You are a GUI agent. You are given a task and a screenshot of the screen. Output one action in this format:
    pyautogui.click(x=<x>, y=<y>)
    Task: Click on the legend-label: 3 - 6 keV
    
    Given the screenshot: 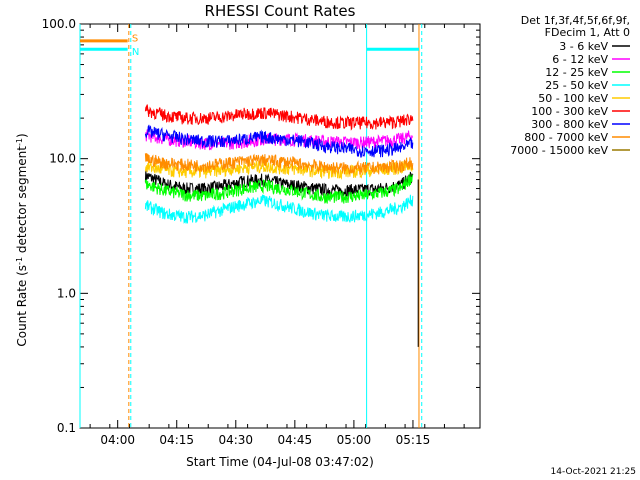 What is the action you would take?
    pyautogui.click(x=583, y=46)
    